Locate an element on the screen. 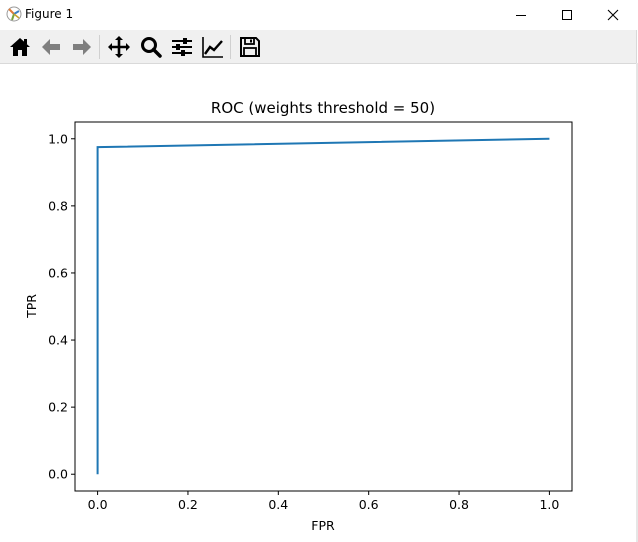 Image resolution: width=638 pixels, height=542 pixels. home-icon is located at coordinates (20, 47).